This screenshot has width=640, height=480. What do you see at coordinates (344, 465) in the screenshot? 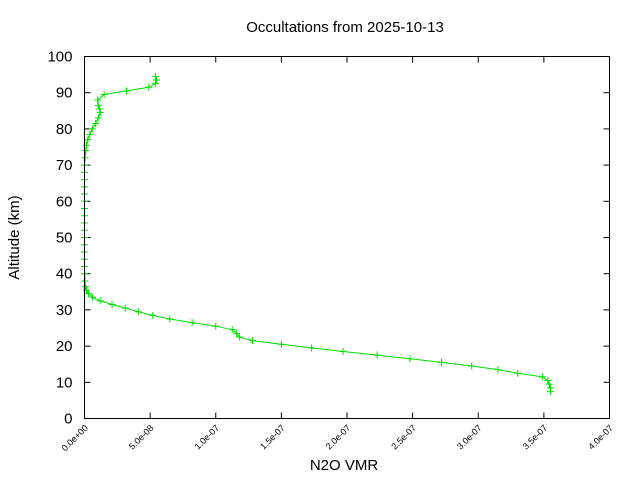
I see `x-axis-label: N2O VMR` at bounding box center [344, 465].